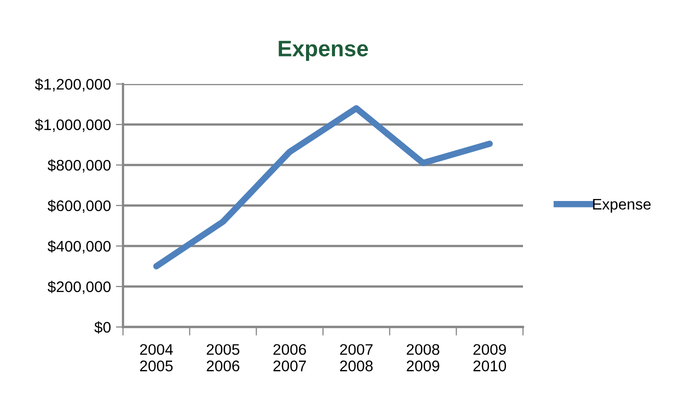 This screenshot has height=414, width=673. I want to click on x-tick-label: 2006 2007, so click(289, 358).